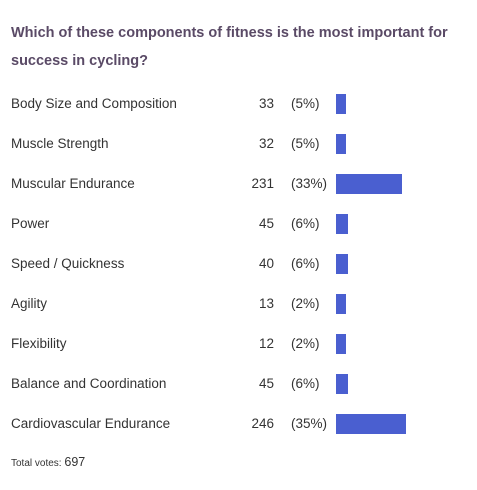  I want to click on answer-label: Power, so click(30, 223).